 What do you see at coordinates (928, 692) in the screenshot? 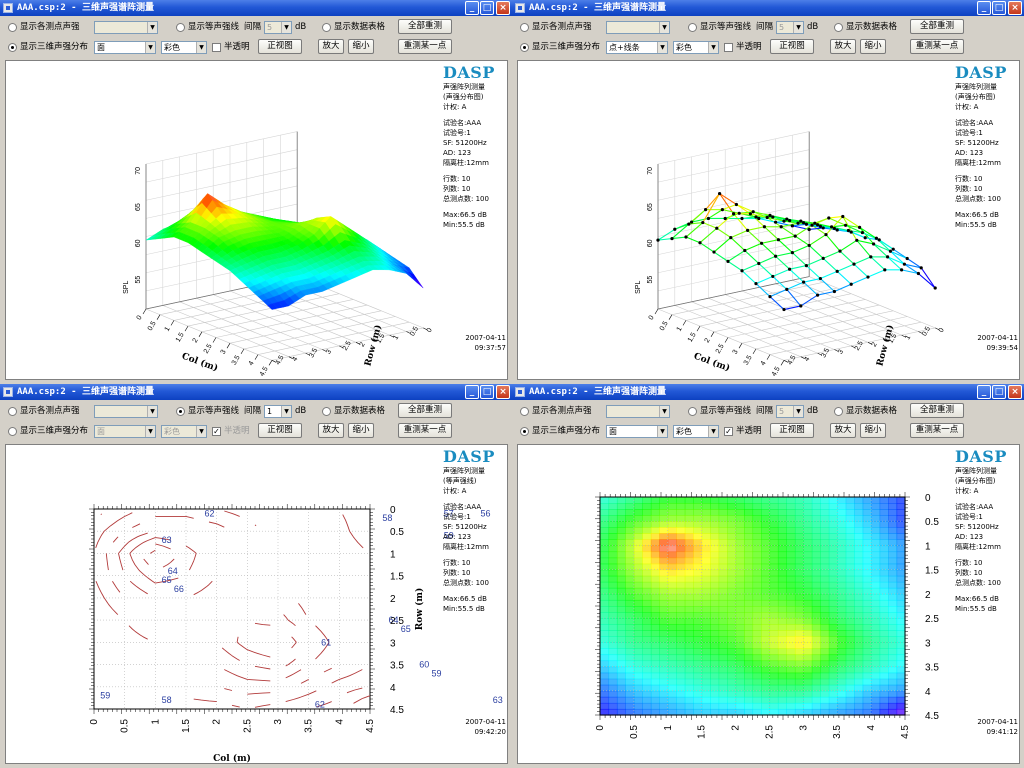
I see `row-tick-label: 4` at bounding box center [928, 692].